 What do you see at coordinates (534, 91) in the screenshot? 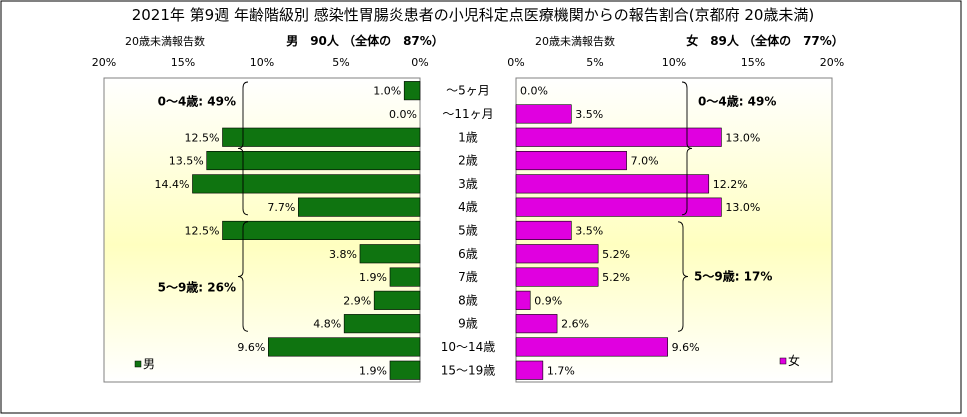
I see `female-value-label: 0.0%` at bounding box center [534, 91].